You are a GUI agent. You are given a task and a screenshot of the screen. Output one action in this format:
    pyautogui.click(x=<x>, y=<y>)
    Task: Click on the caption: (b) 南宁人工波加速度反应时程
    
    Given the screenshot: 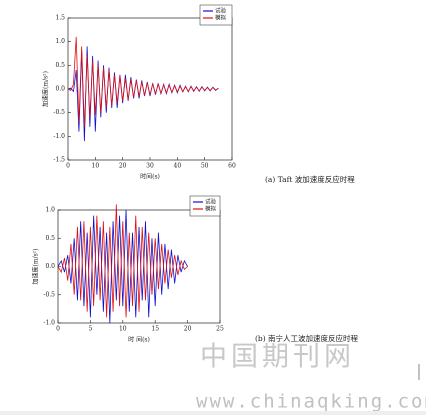 What is the action you would take?
    pyautogui.click(x=307, y=338)
    